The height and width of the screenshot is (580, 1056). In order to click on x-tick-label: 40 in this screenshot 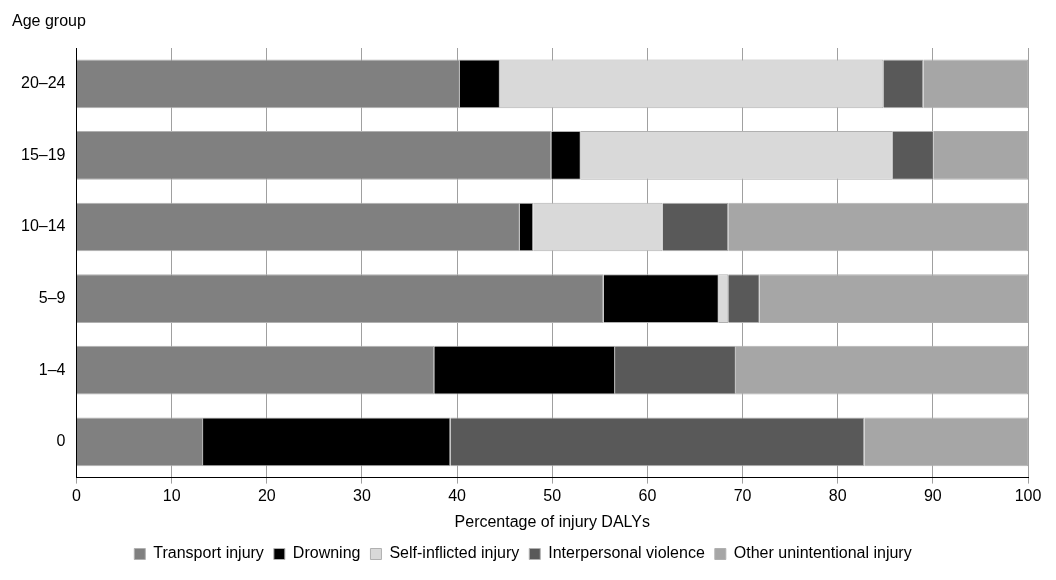, I will do `click(457, 495)`.